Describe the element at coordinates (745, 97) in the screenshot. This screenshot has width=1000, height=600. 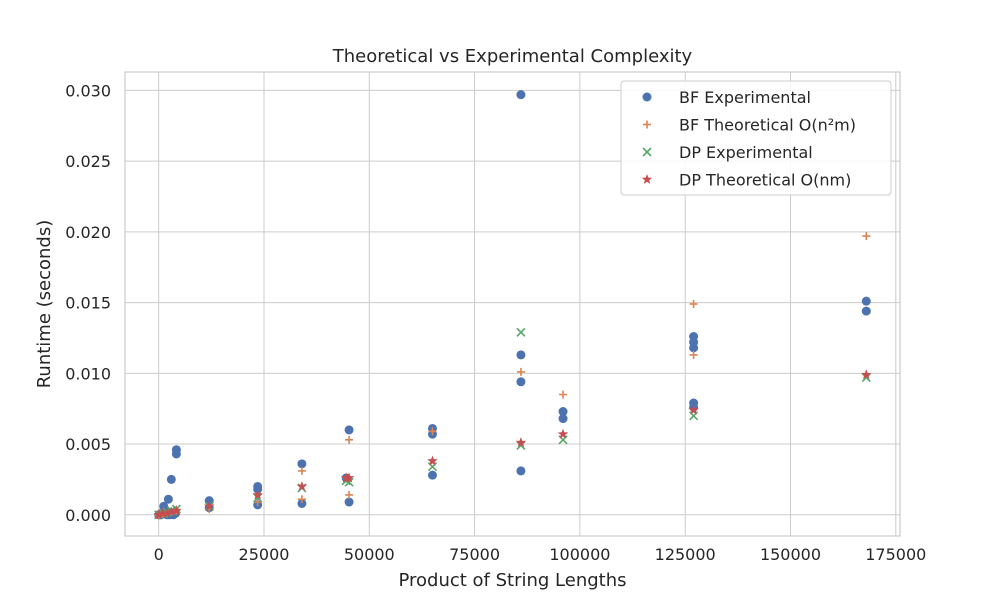
I see `legend-label: BF Experimental` at that location.